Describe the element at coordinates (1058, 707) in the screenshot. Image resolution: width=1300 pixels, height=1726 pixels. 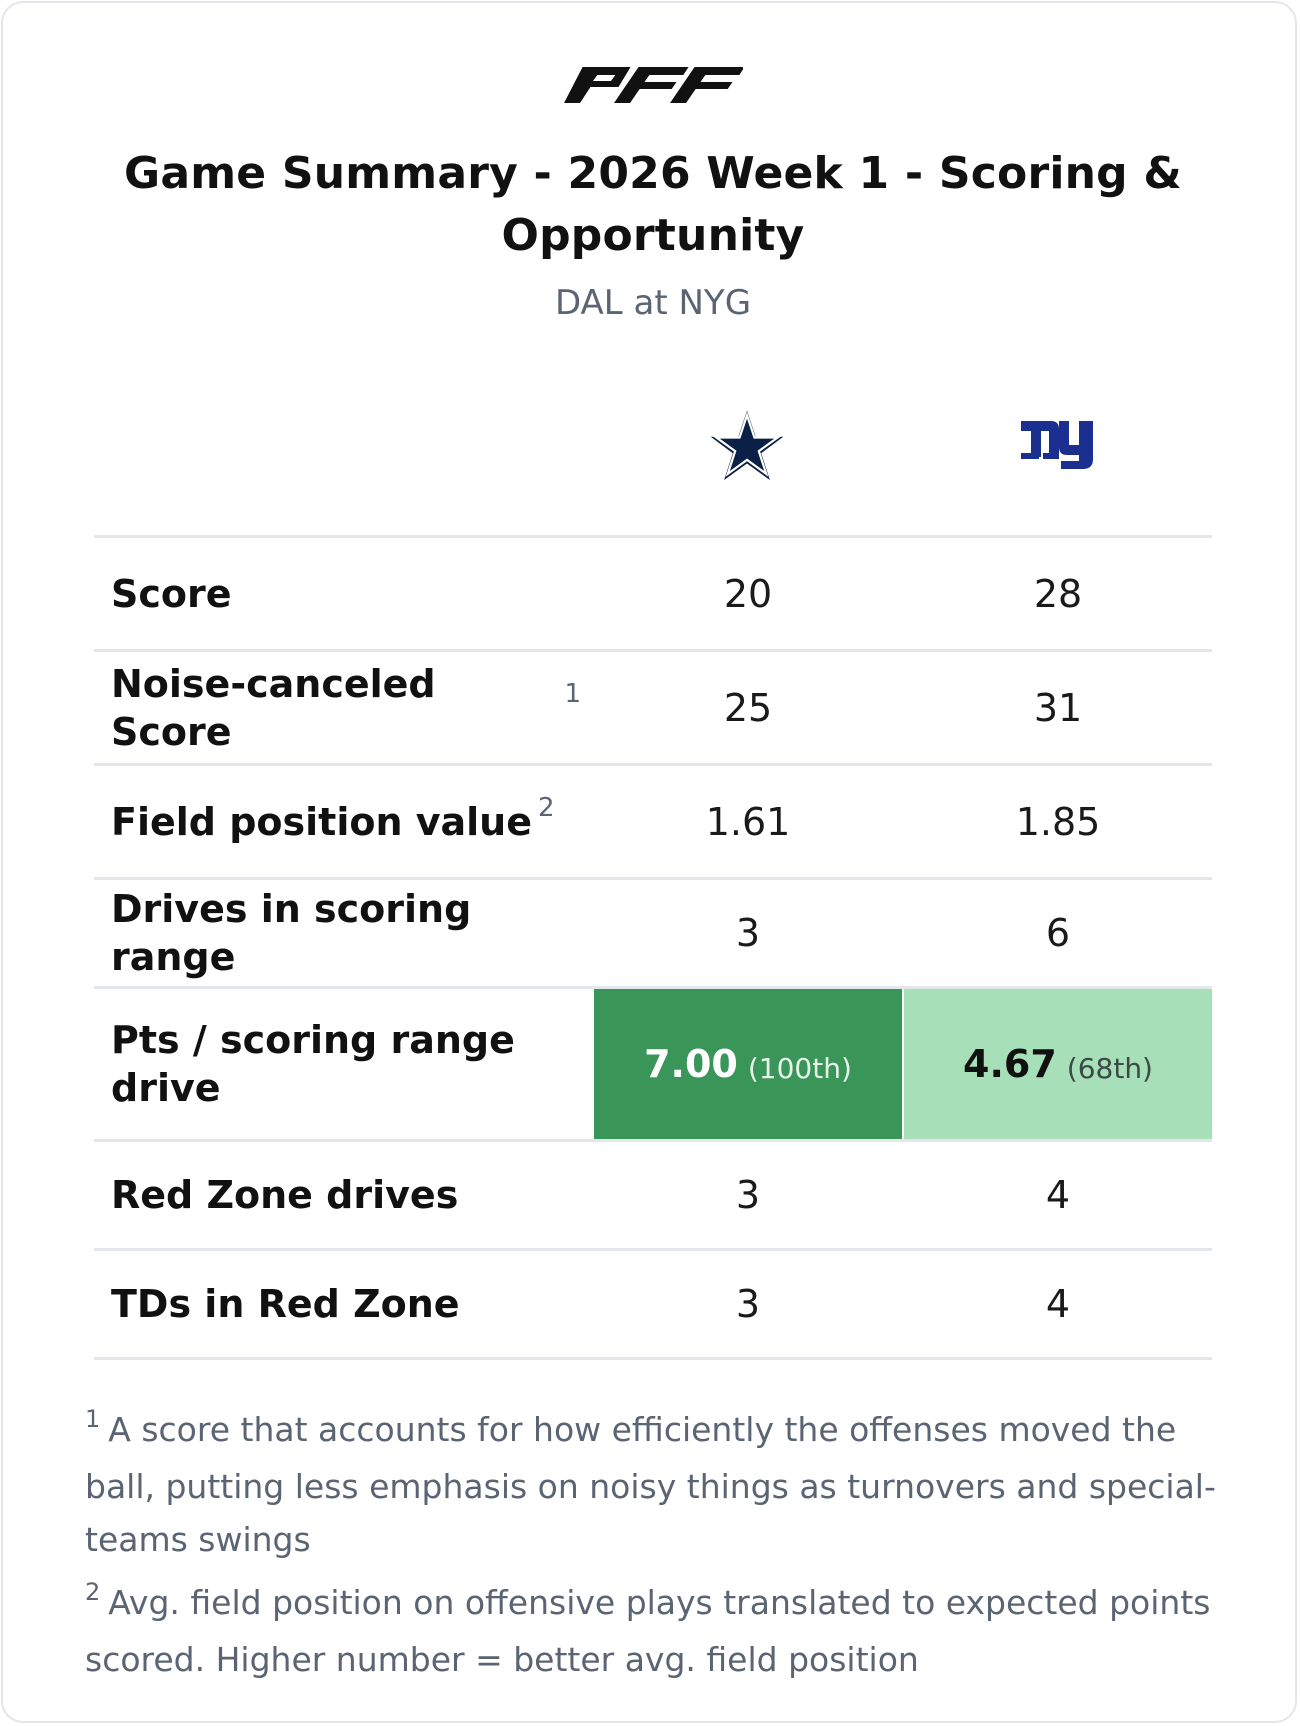
I see `nyg-value: 31` at that location.